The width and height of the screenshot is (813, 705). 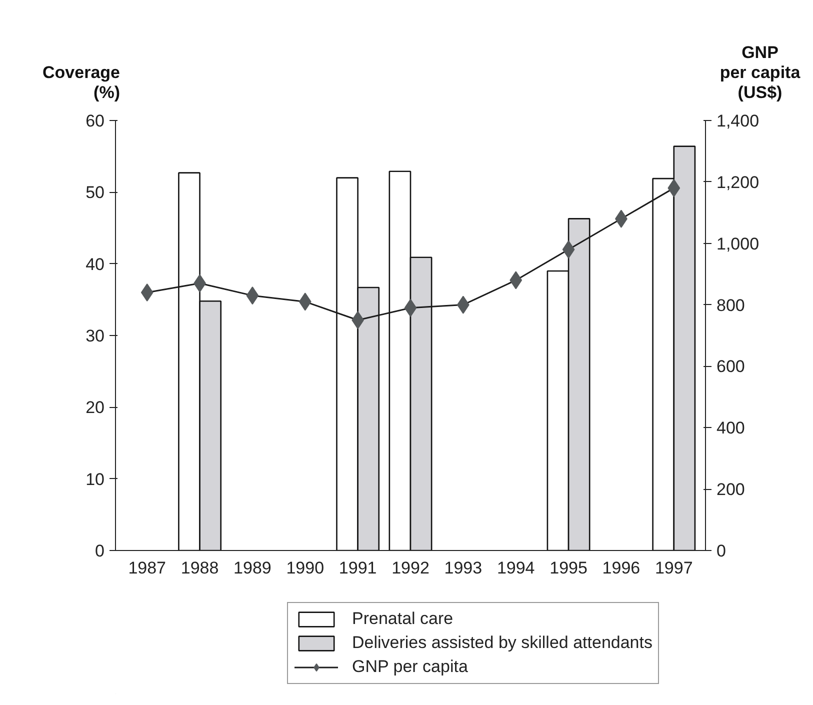 I want to click on legend-label: Prenatal care, so click(x=403, y=619).